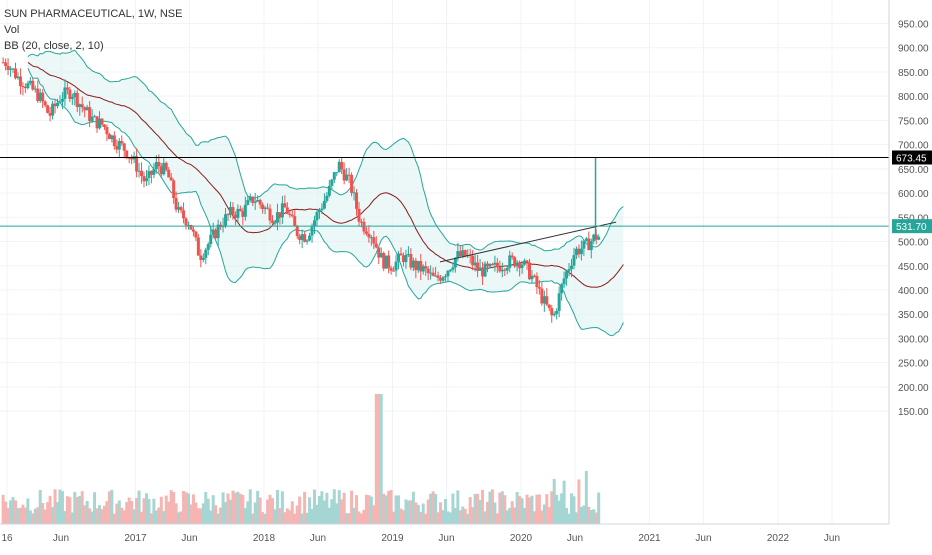 Image resolution: width=932 pixels, height=555 pixels. What do you see at coordinates (913, 364) in the screenshot?
I see `price-tick-label: 250.00` at bounding box center [913, 364].